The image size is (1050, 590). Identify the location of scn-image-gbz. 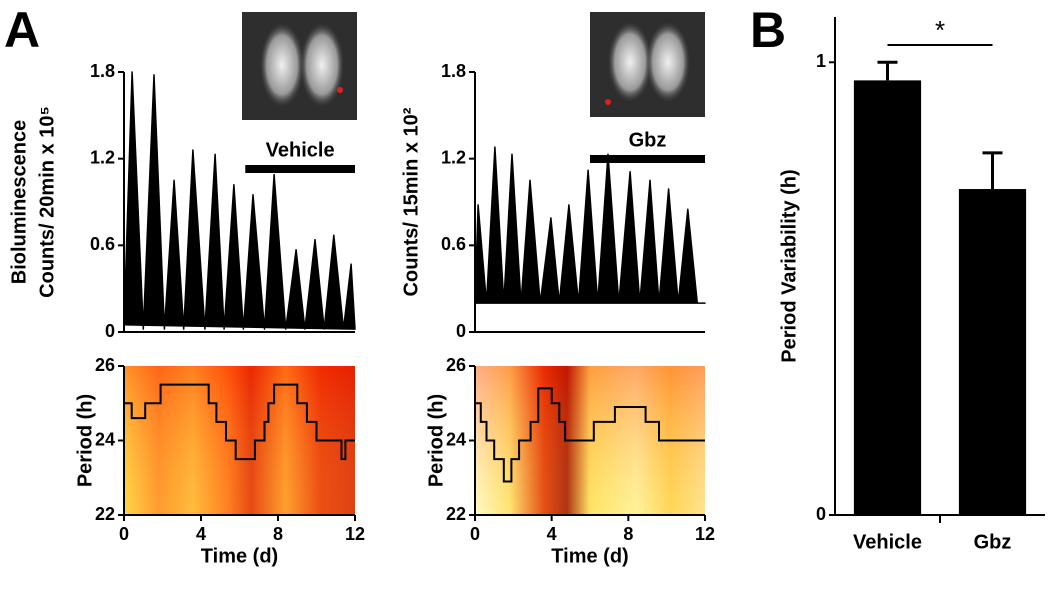
(647, 64).